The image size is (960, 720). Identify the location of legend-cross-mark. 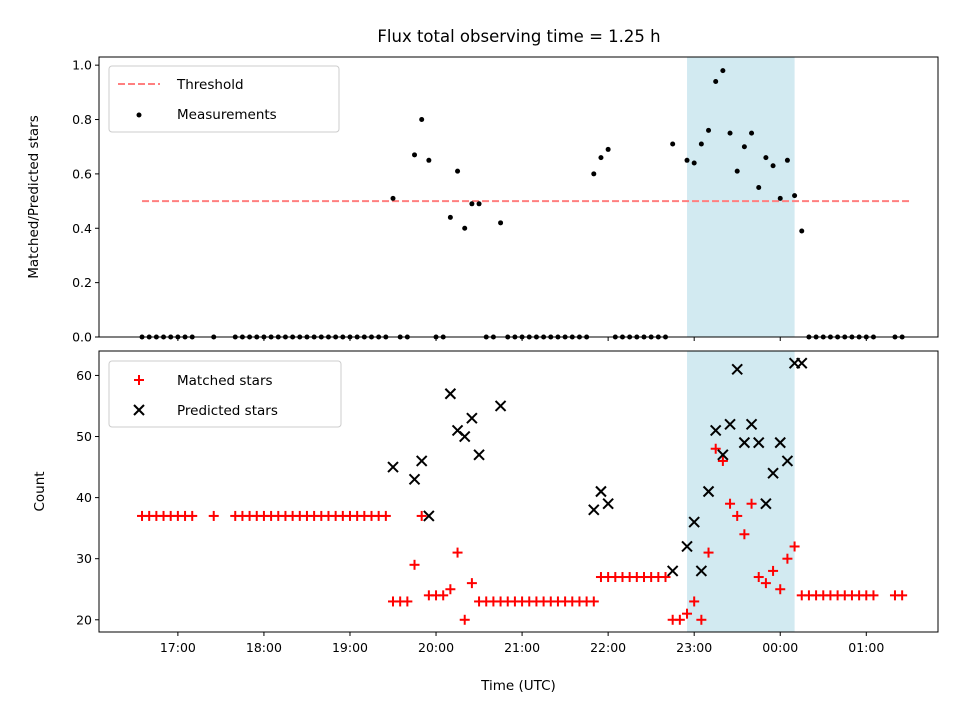
(139, 410).